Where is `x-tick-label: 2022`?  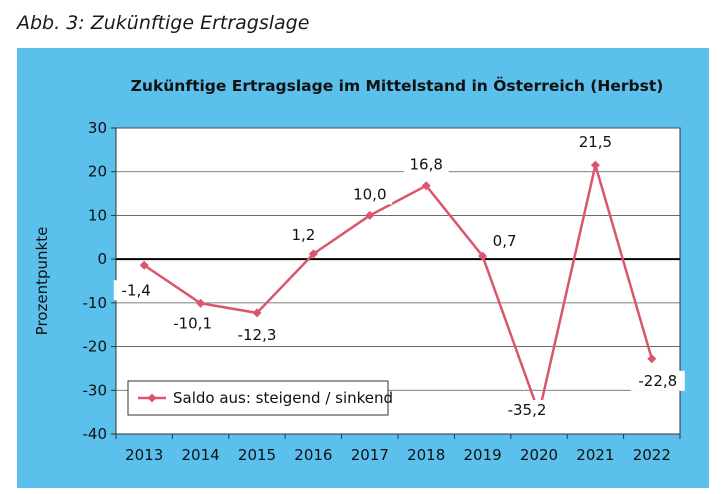 x-tick-label: 2022 is located at coordinates (652, 455).